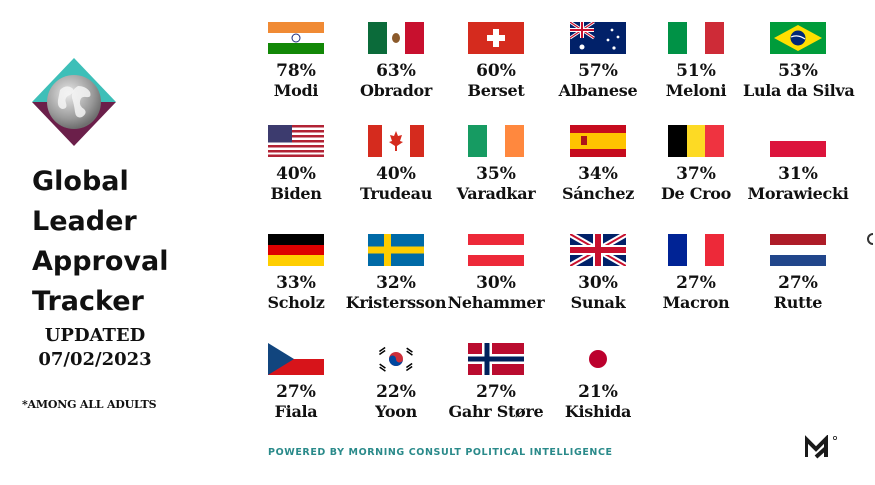 The height and width of the screenshot is (485, 875). Describe the element at coordinates (496, 250) in the screenshot. I see `austria-flag-icon` at that location.